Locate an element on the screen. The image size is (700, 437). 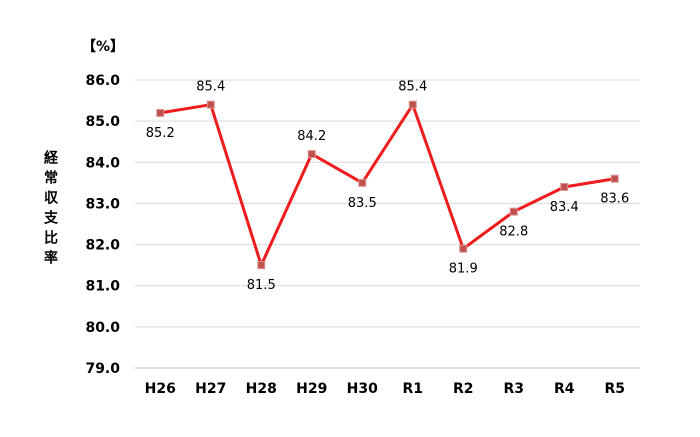
y-tick-label: 83.0 is located at coordinates (102, 204).